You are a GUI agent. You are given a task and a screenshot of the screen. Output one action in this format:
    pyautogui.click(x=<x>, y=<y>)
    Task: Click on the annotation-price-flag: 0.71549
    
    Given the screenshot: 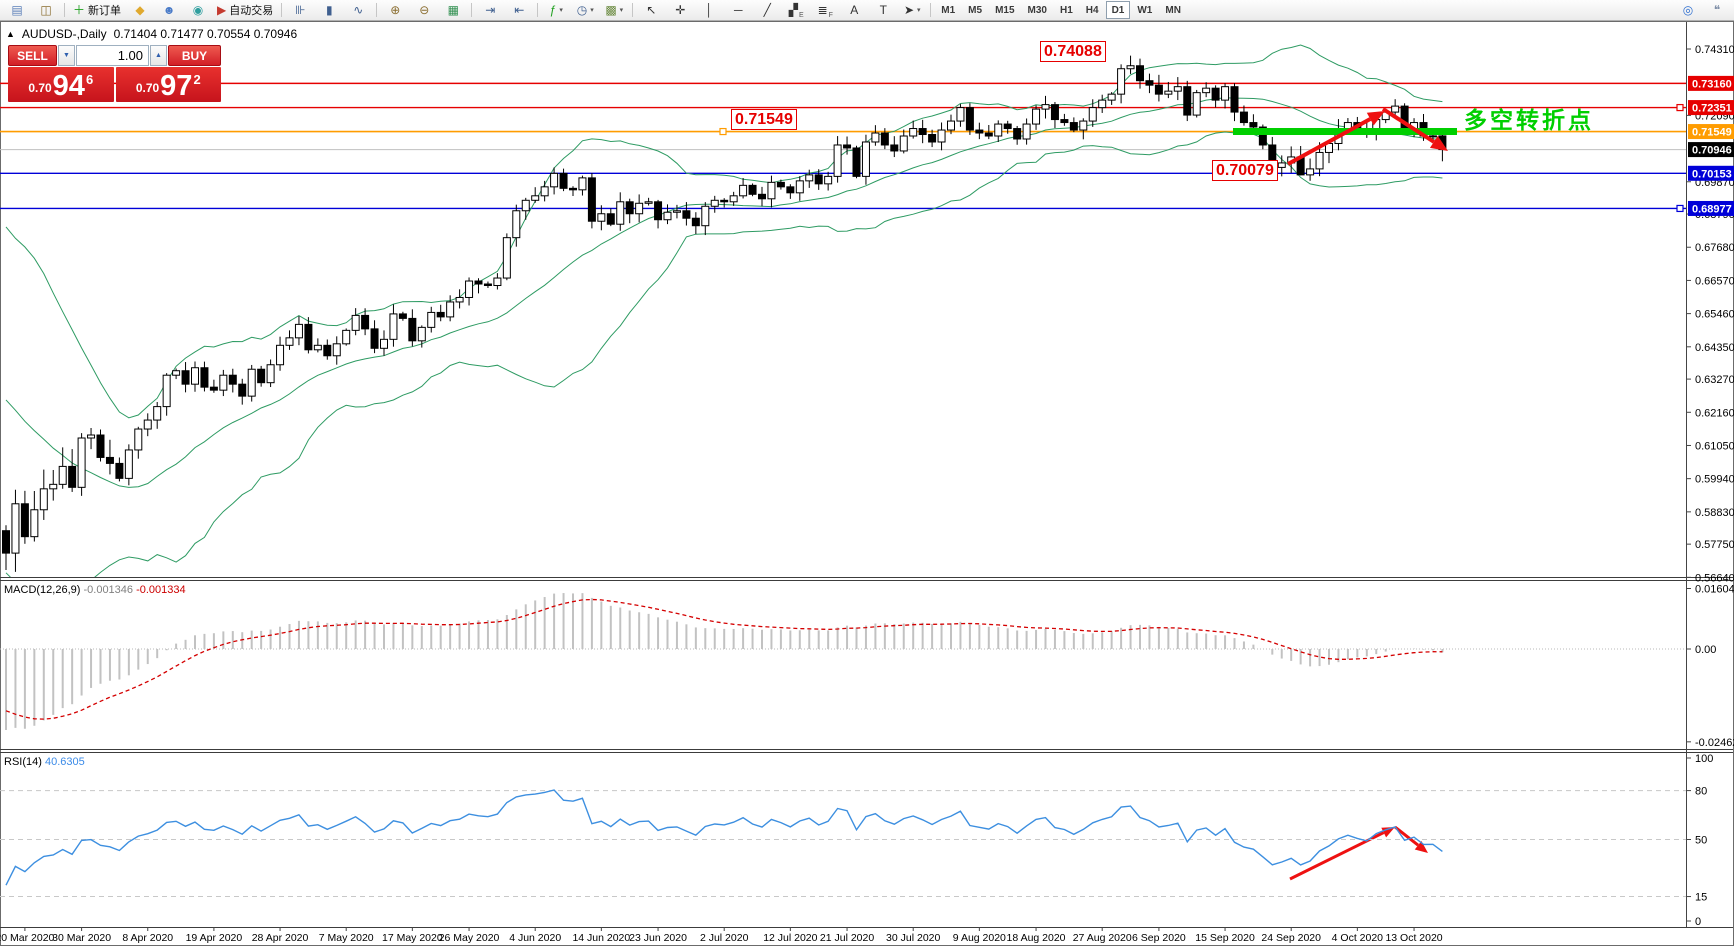 What is the action you would take?
    pyautogui.click(x=764, y=119)
    